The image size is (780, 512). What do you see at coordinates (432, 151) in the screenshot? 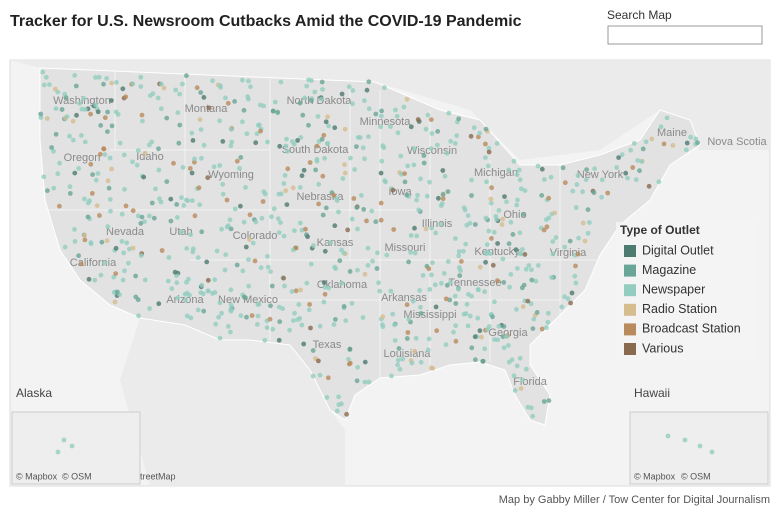
I see `state-label: Wisconsin` at bounding box center [432, 151].